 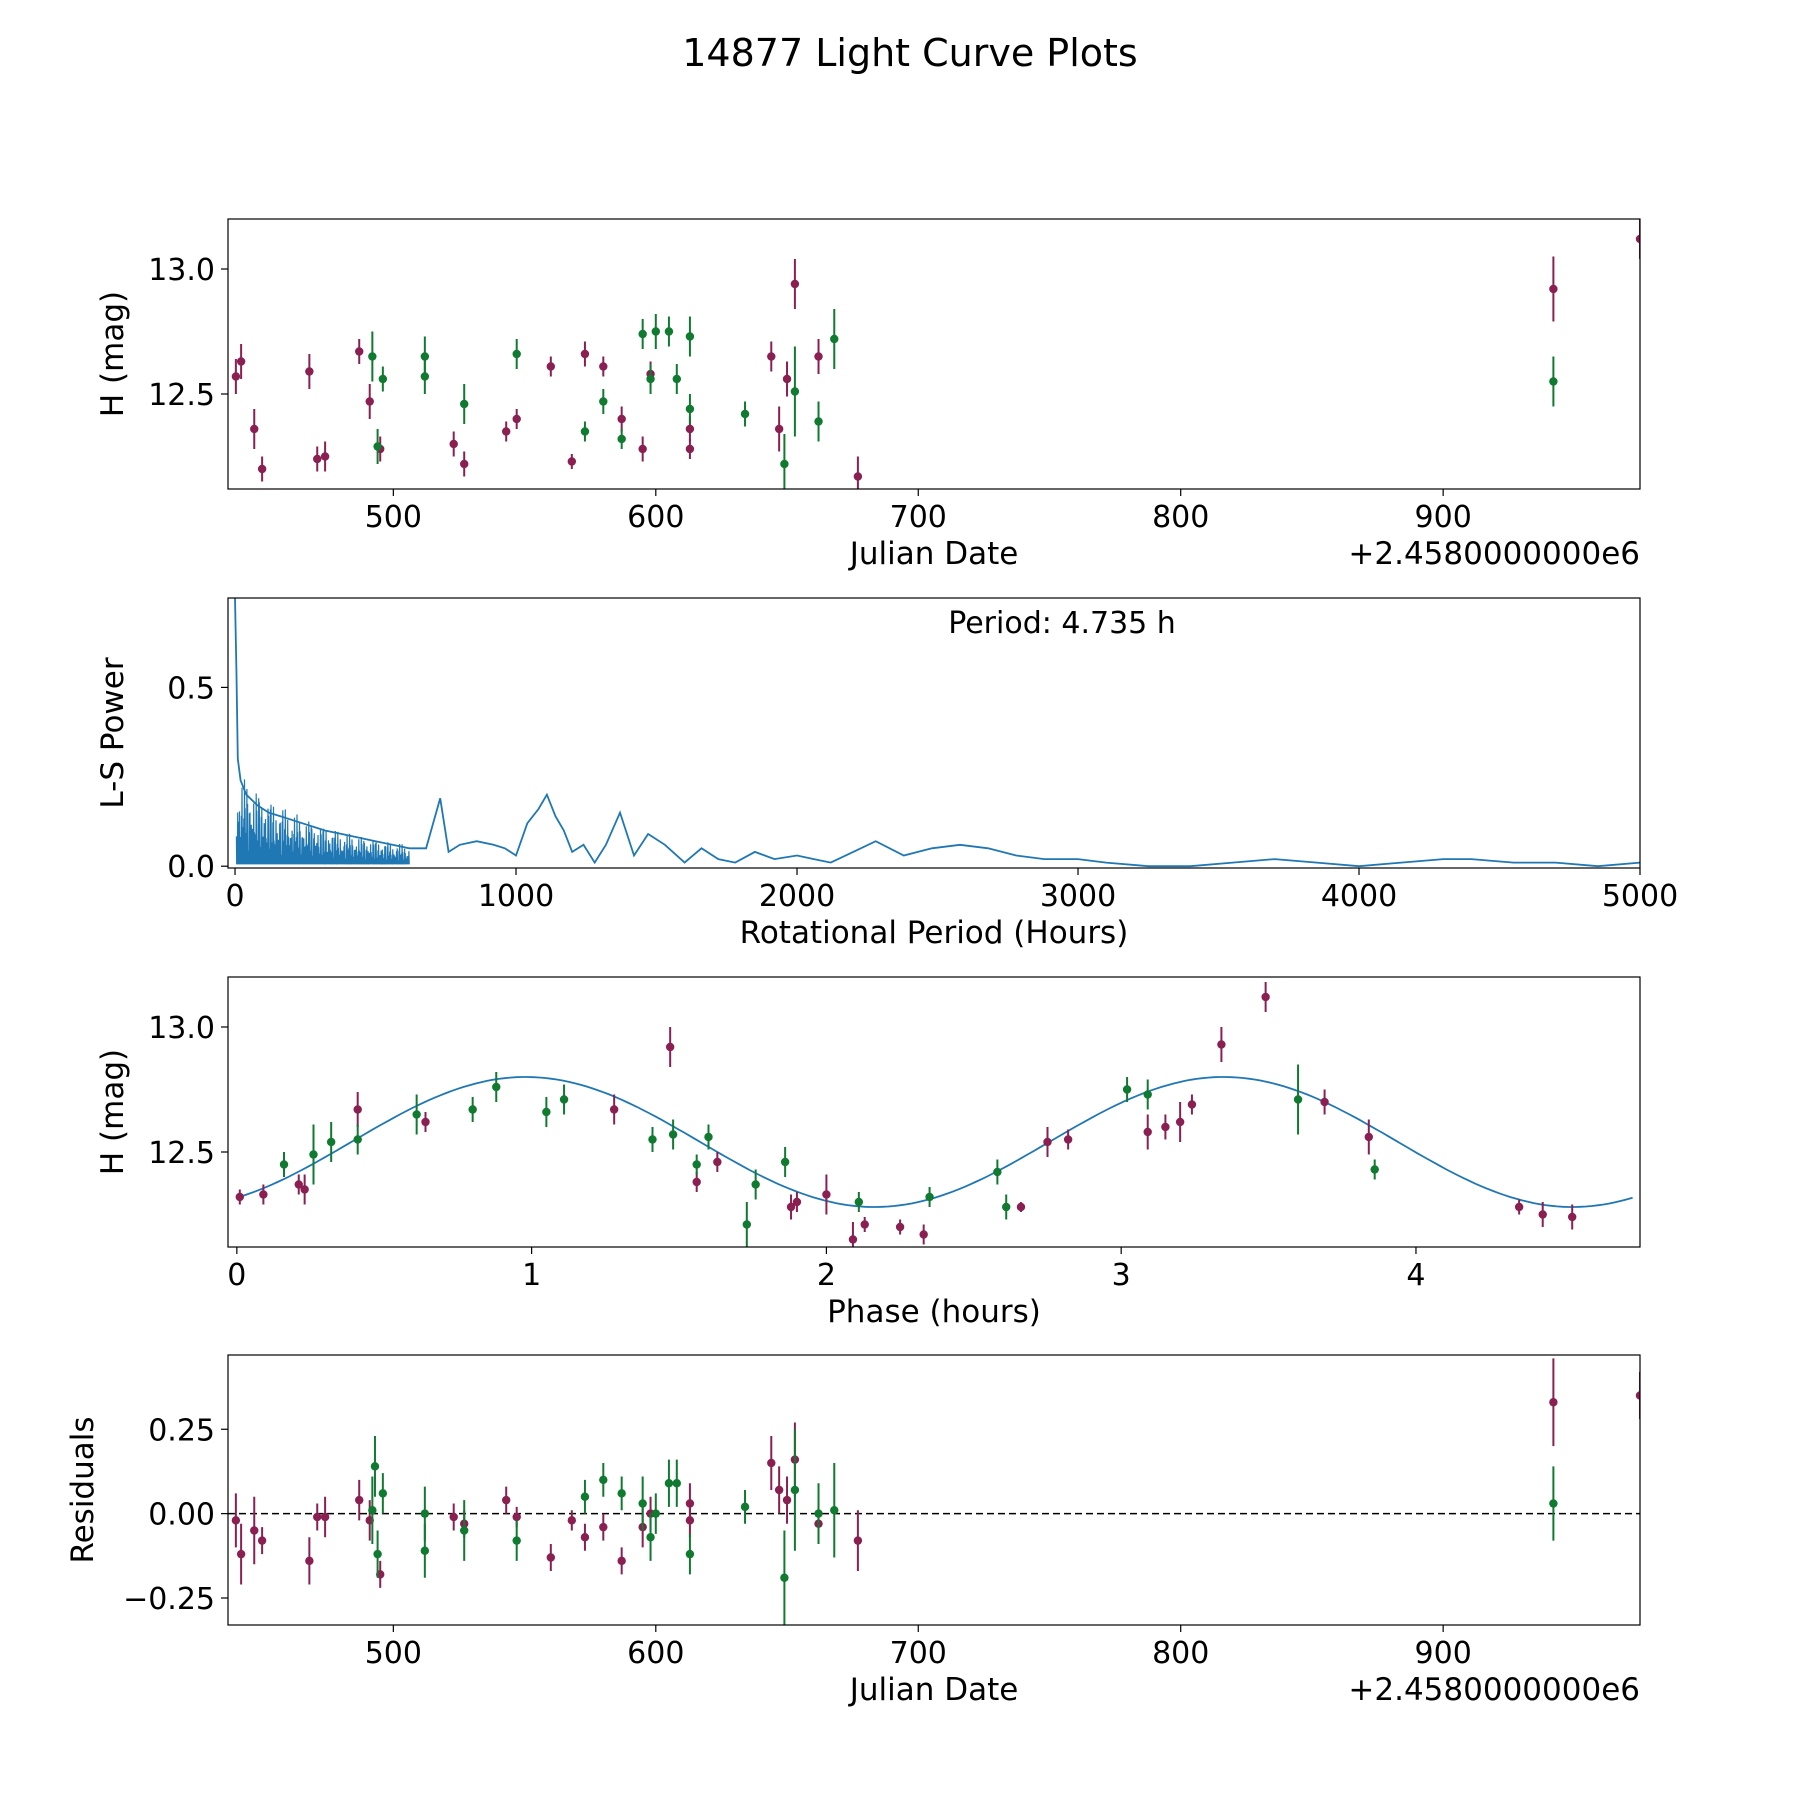 I want to click on y-axis-label: H (mag), so click(x=113, y=354).